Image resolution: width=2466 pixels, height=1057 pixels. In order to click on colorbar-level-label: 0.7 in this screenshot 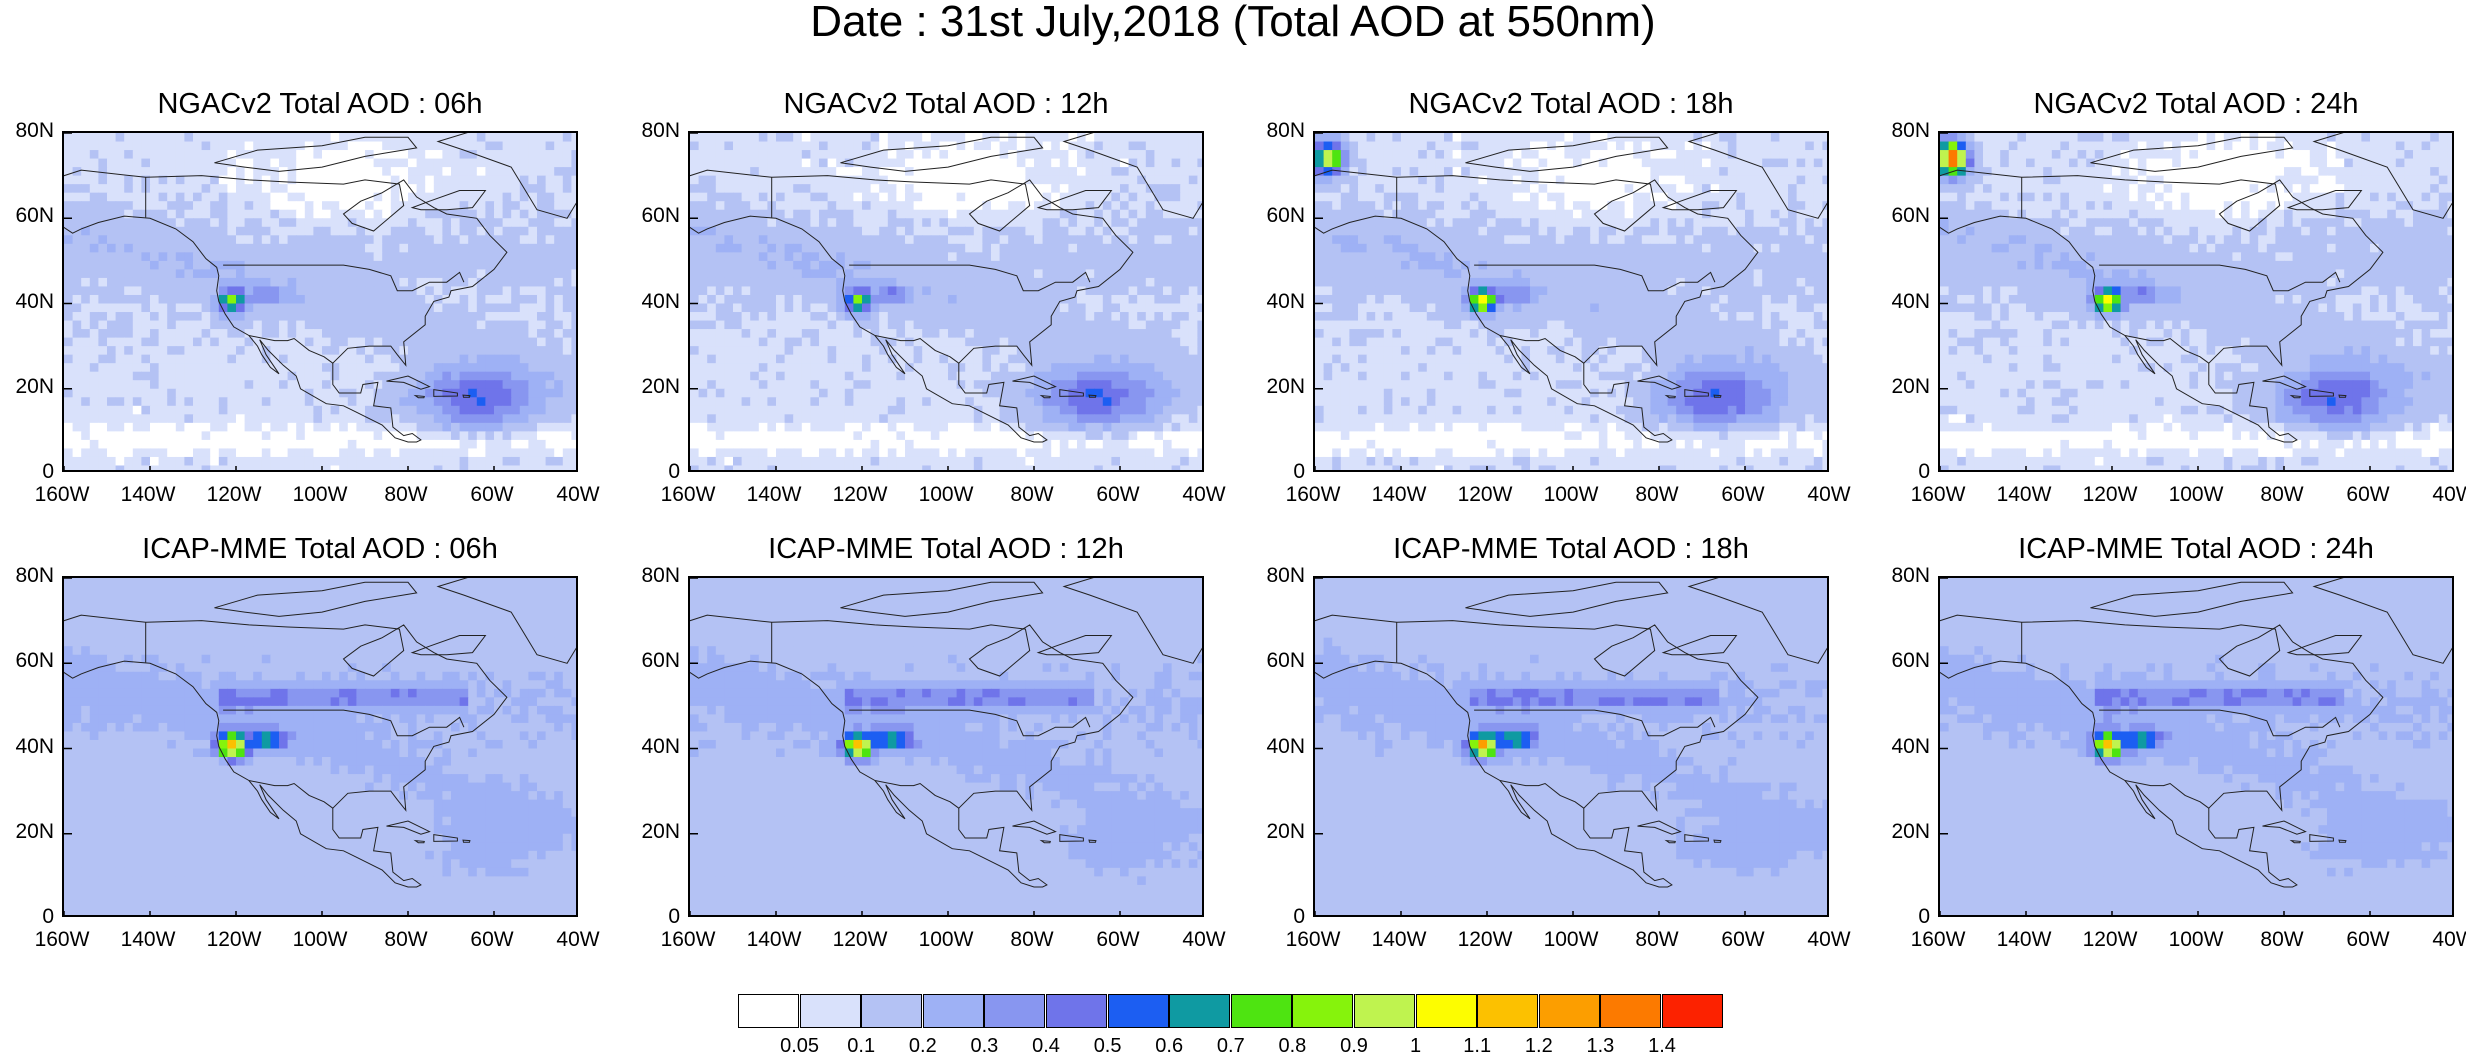, I will do `click(1231, 1046)`.